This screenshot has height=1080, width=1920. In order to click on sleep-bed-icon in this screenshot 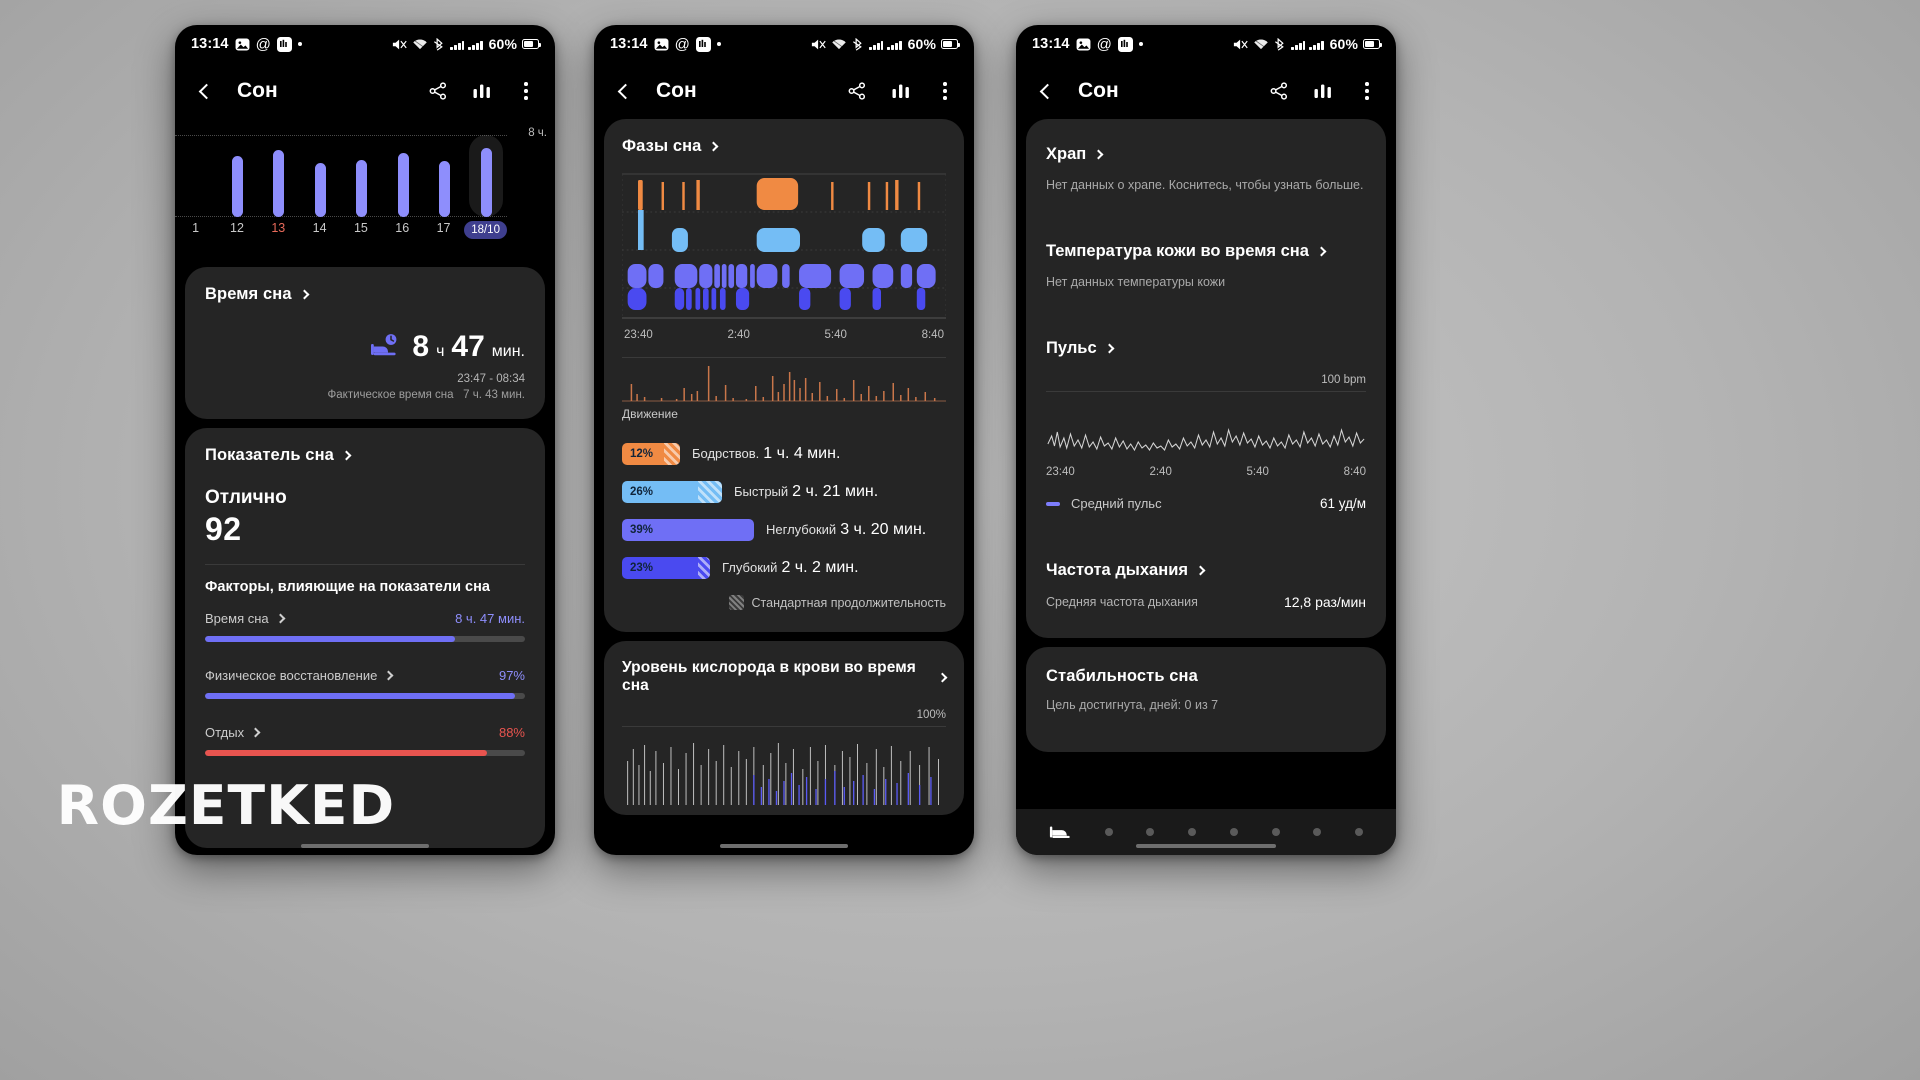, I will do `click(1060, 832)`.